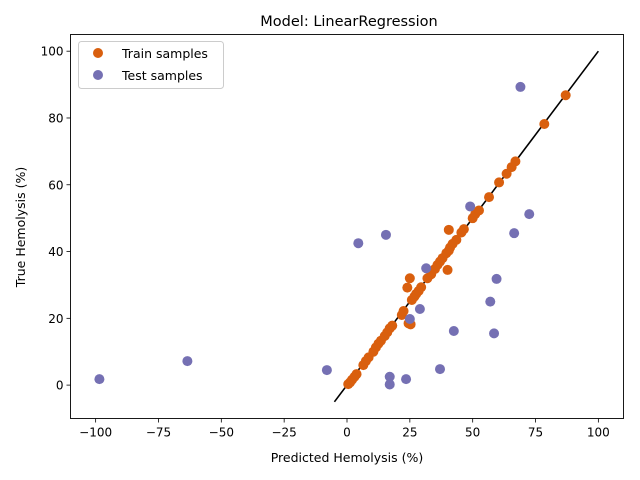  Describe the element at coordinates (98, 53) in the screenshot. I see `legend-marker-train` at that location.